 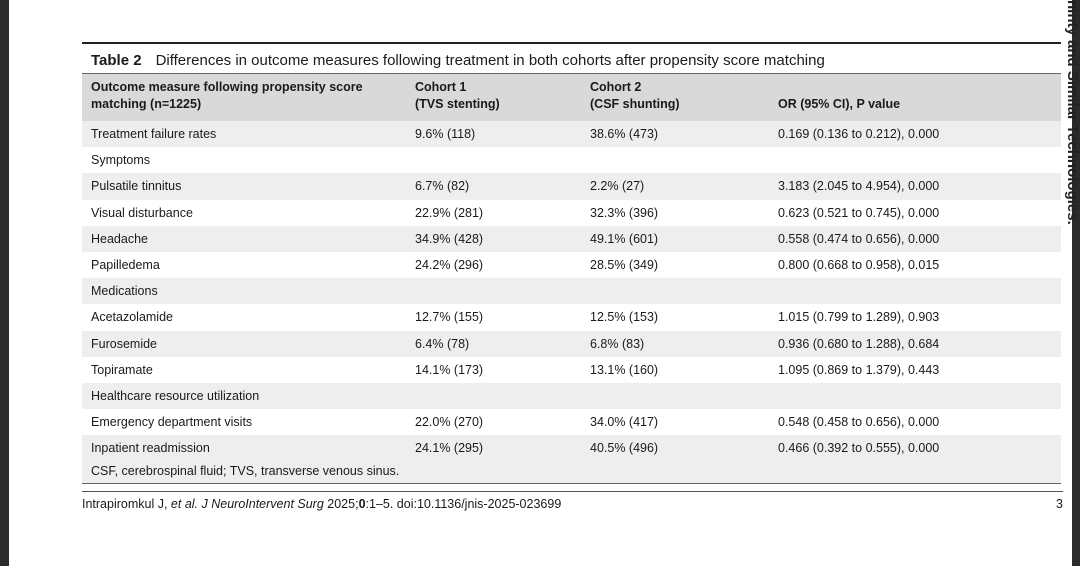 What do you see at coordinates (684, 134) in the screenshot?
I see `cell-cohort-2: 38.6% (473)` at bounding box center [684, 134].